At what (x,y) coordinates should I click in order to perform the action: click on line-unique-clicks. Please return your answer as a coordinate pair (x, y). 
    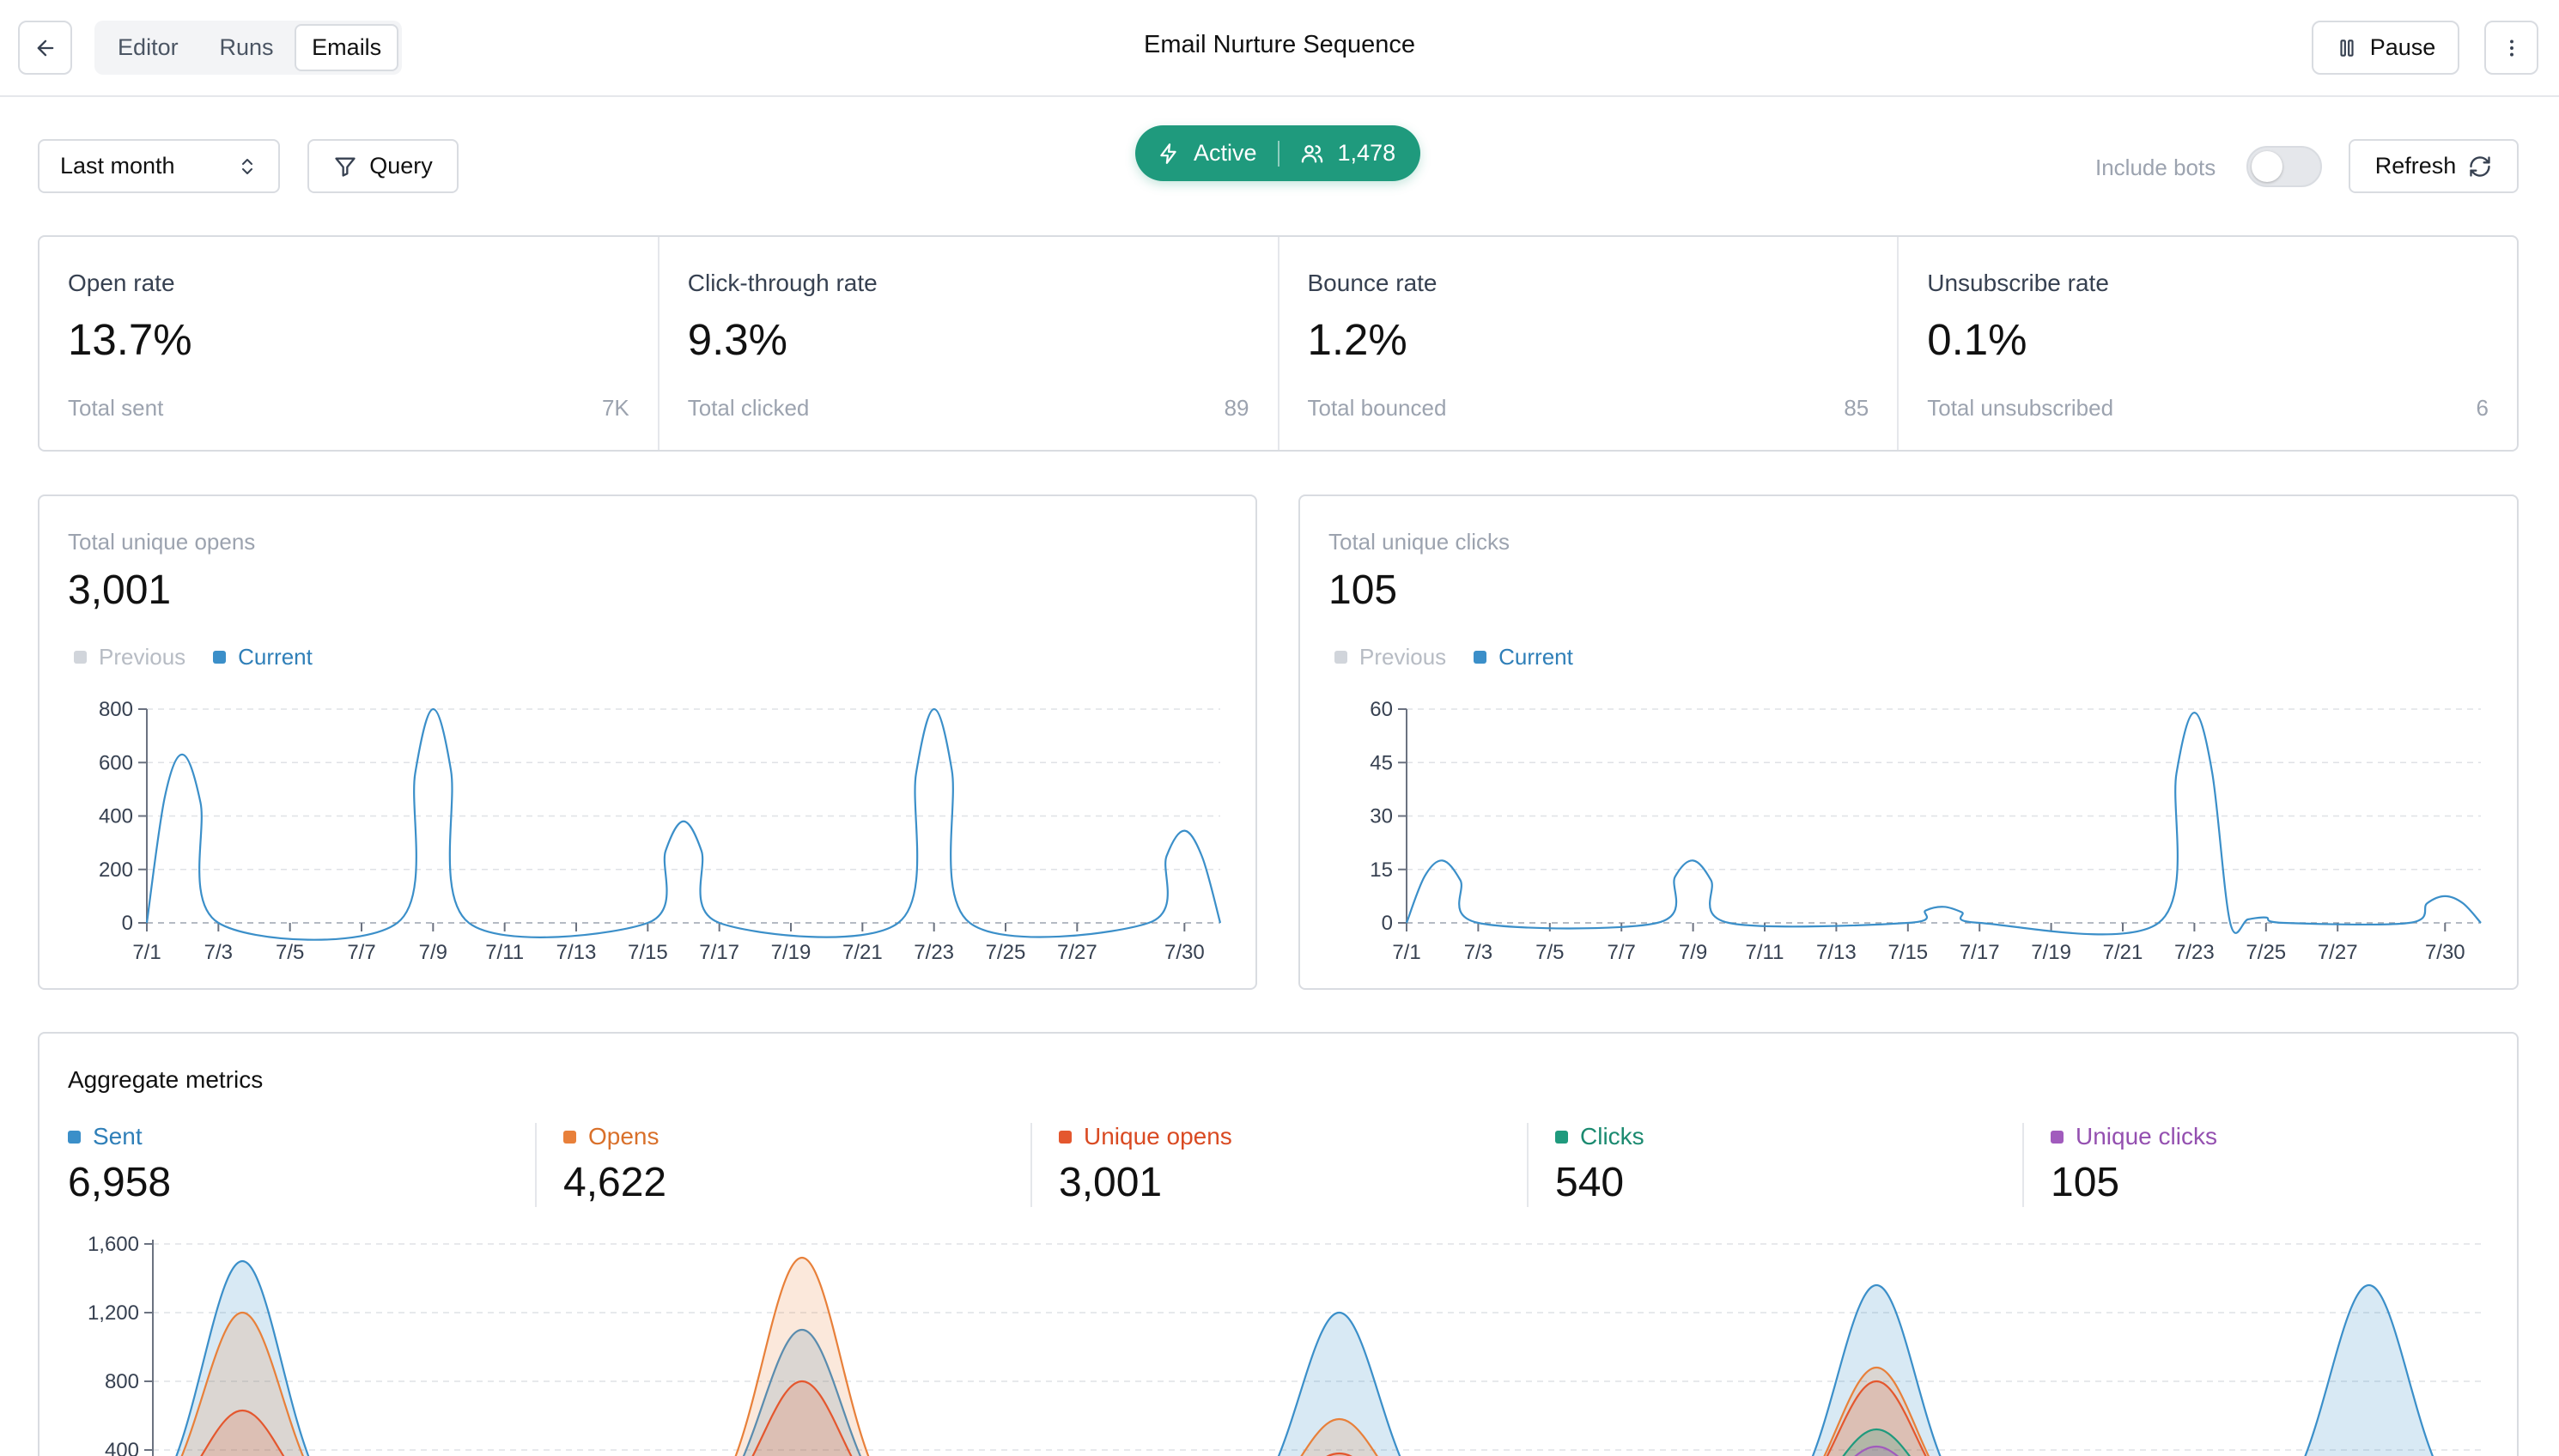
    Looking at the image, I should click on (1876, 1450).